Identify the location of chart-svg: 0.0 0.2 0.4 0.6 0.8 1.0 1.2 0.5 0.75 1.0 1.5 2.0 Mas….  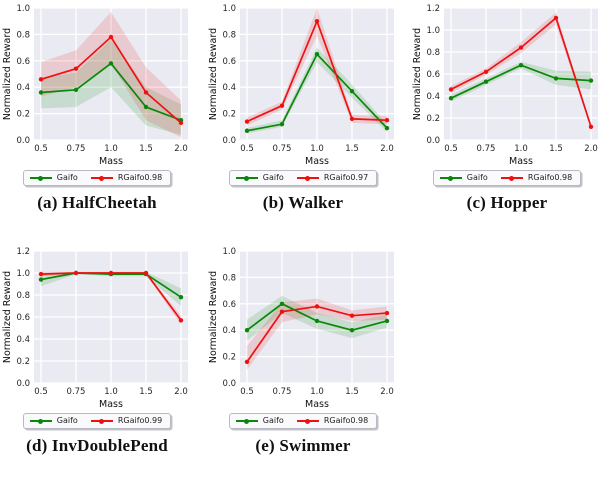
(505, 85).